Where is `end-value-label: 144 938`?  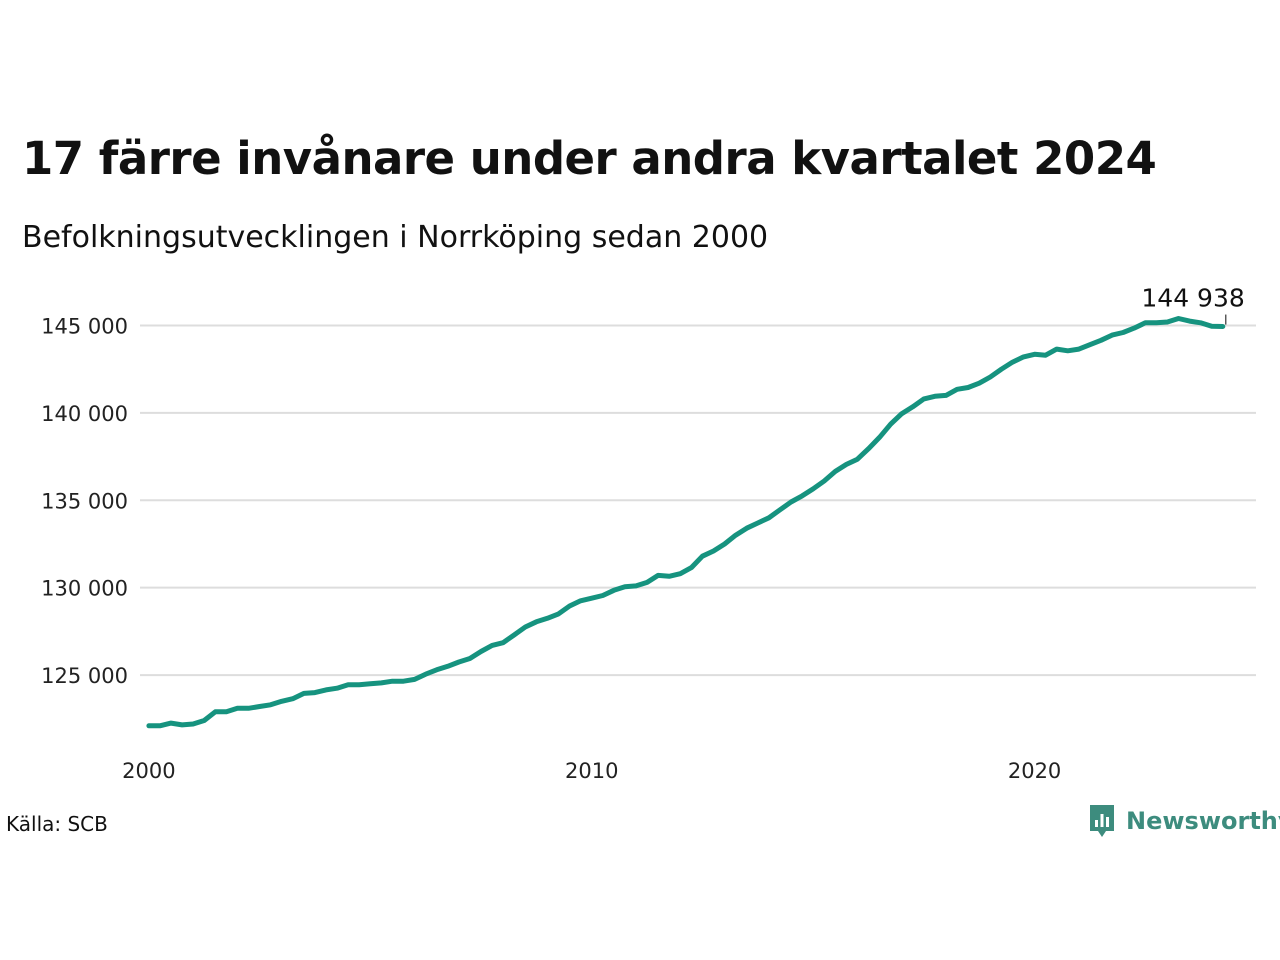
end-value-label: 144 938 is located at coordinates (1192, 298).